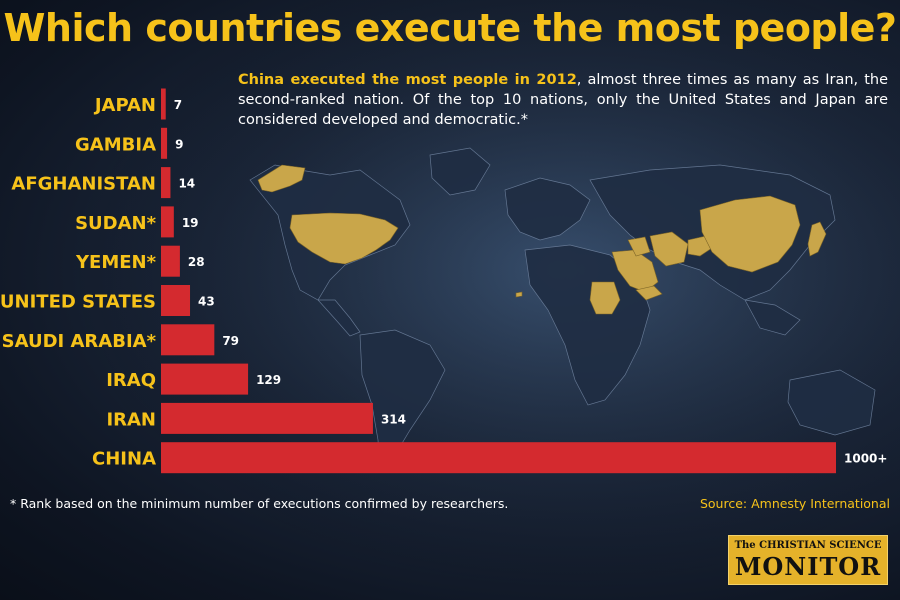 This screenshot has width=900, height=600. Describe the element at coordinates (794, 503) in the screenshot. I see `source-credit: Source: Amnesty International` at that location.